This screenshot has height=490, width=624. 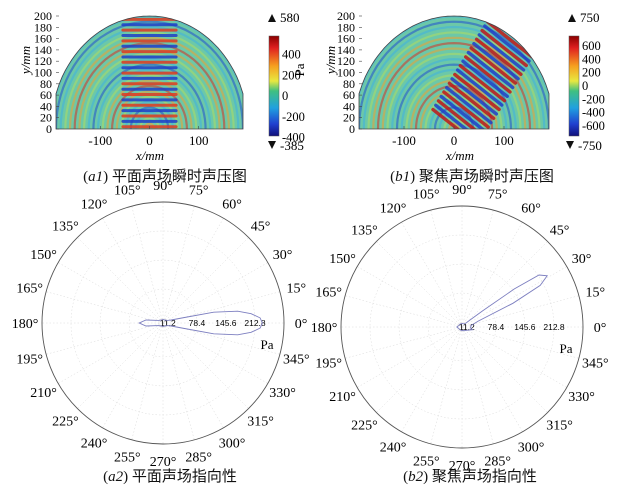 I want to click on b1-heatmap, so click(x=454, y=72).